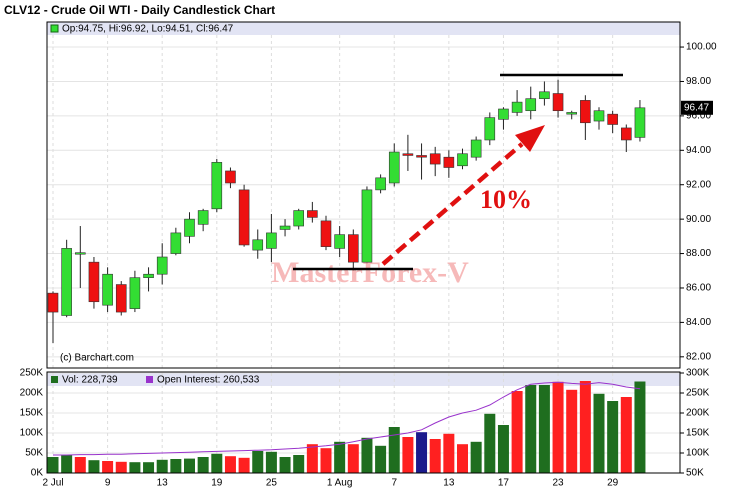  Describe the element at coordinates (504, 483) in the screenshot. I see `x-tick-label: 17` at that location.